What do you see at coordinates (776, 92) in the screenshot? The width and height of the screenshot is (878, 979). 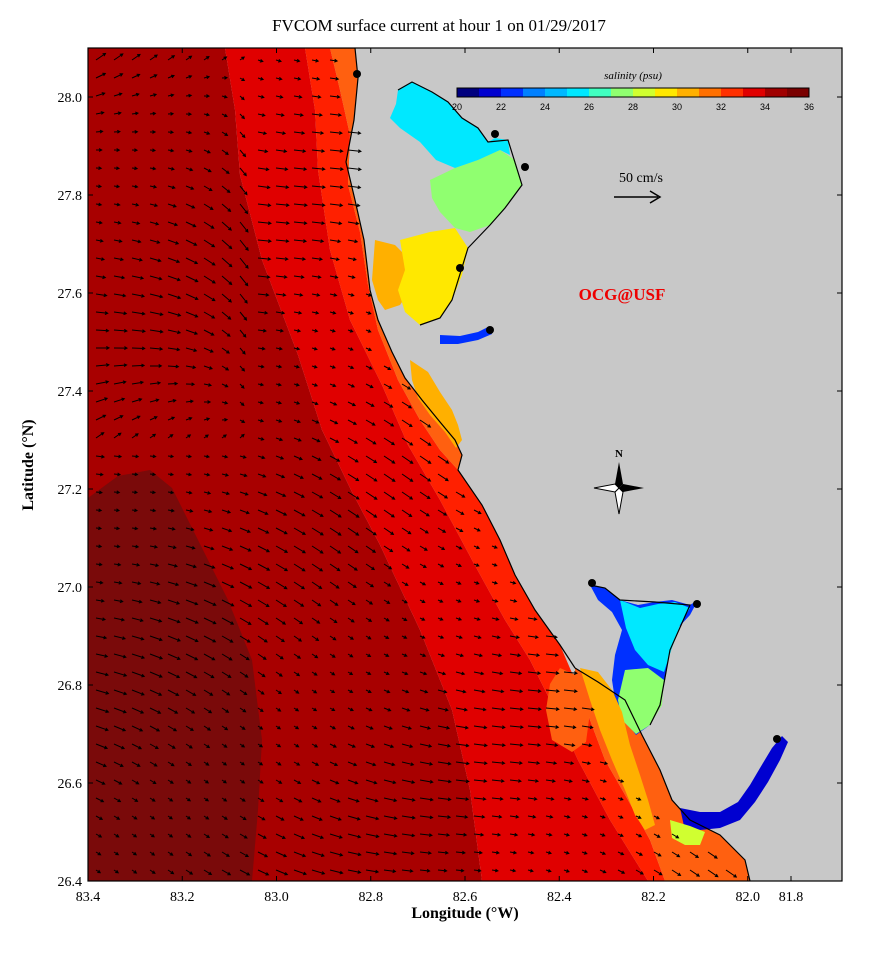 I see `colorbar-swatch` at bounding box center [776, 92].